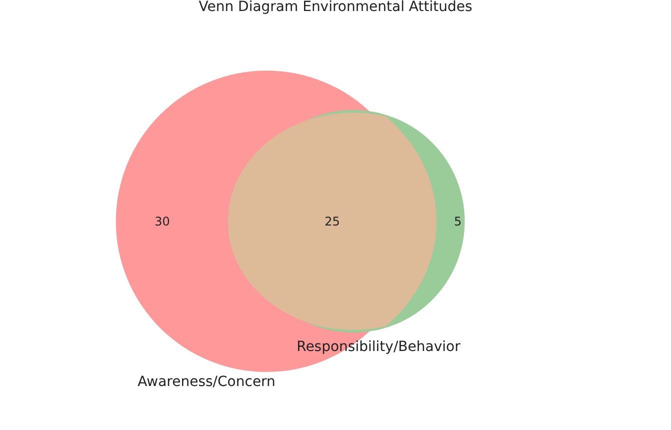 Image resolution: width=671 pixels, height=430 pixels. What do you see at coordinates (458, 221) in the screenshot?
I see `data-label: 5` at bounding box center [458, 221].